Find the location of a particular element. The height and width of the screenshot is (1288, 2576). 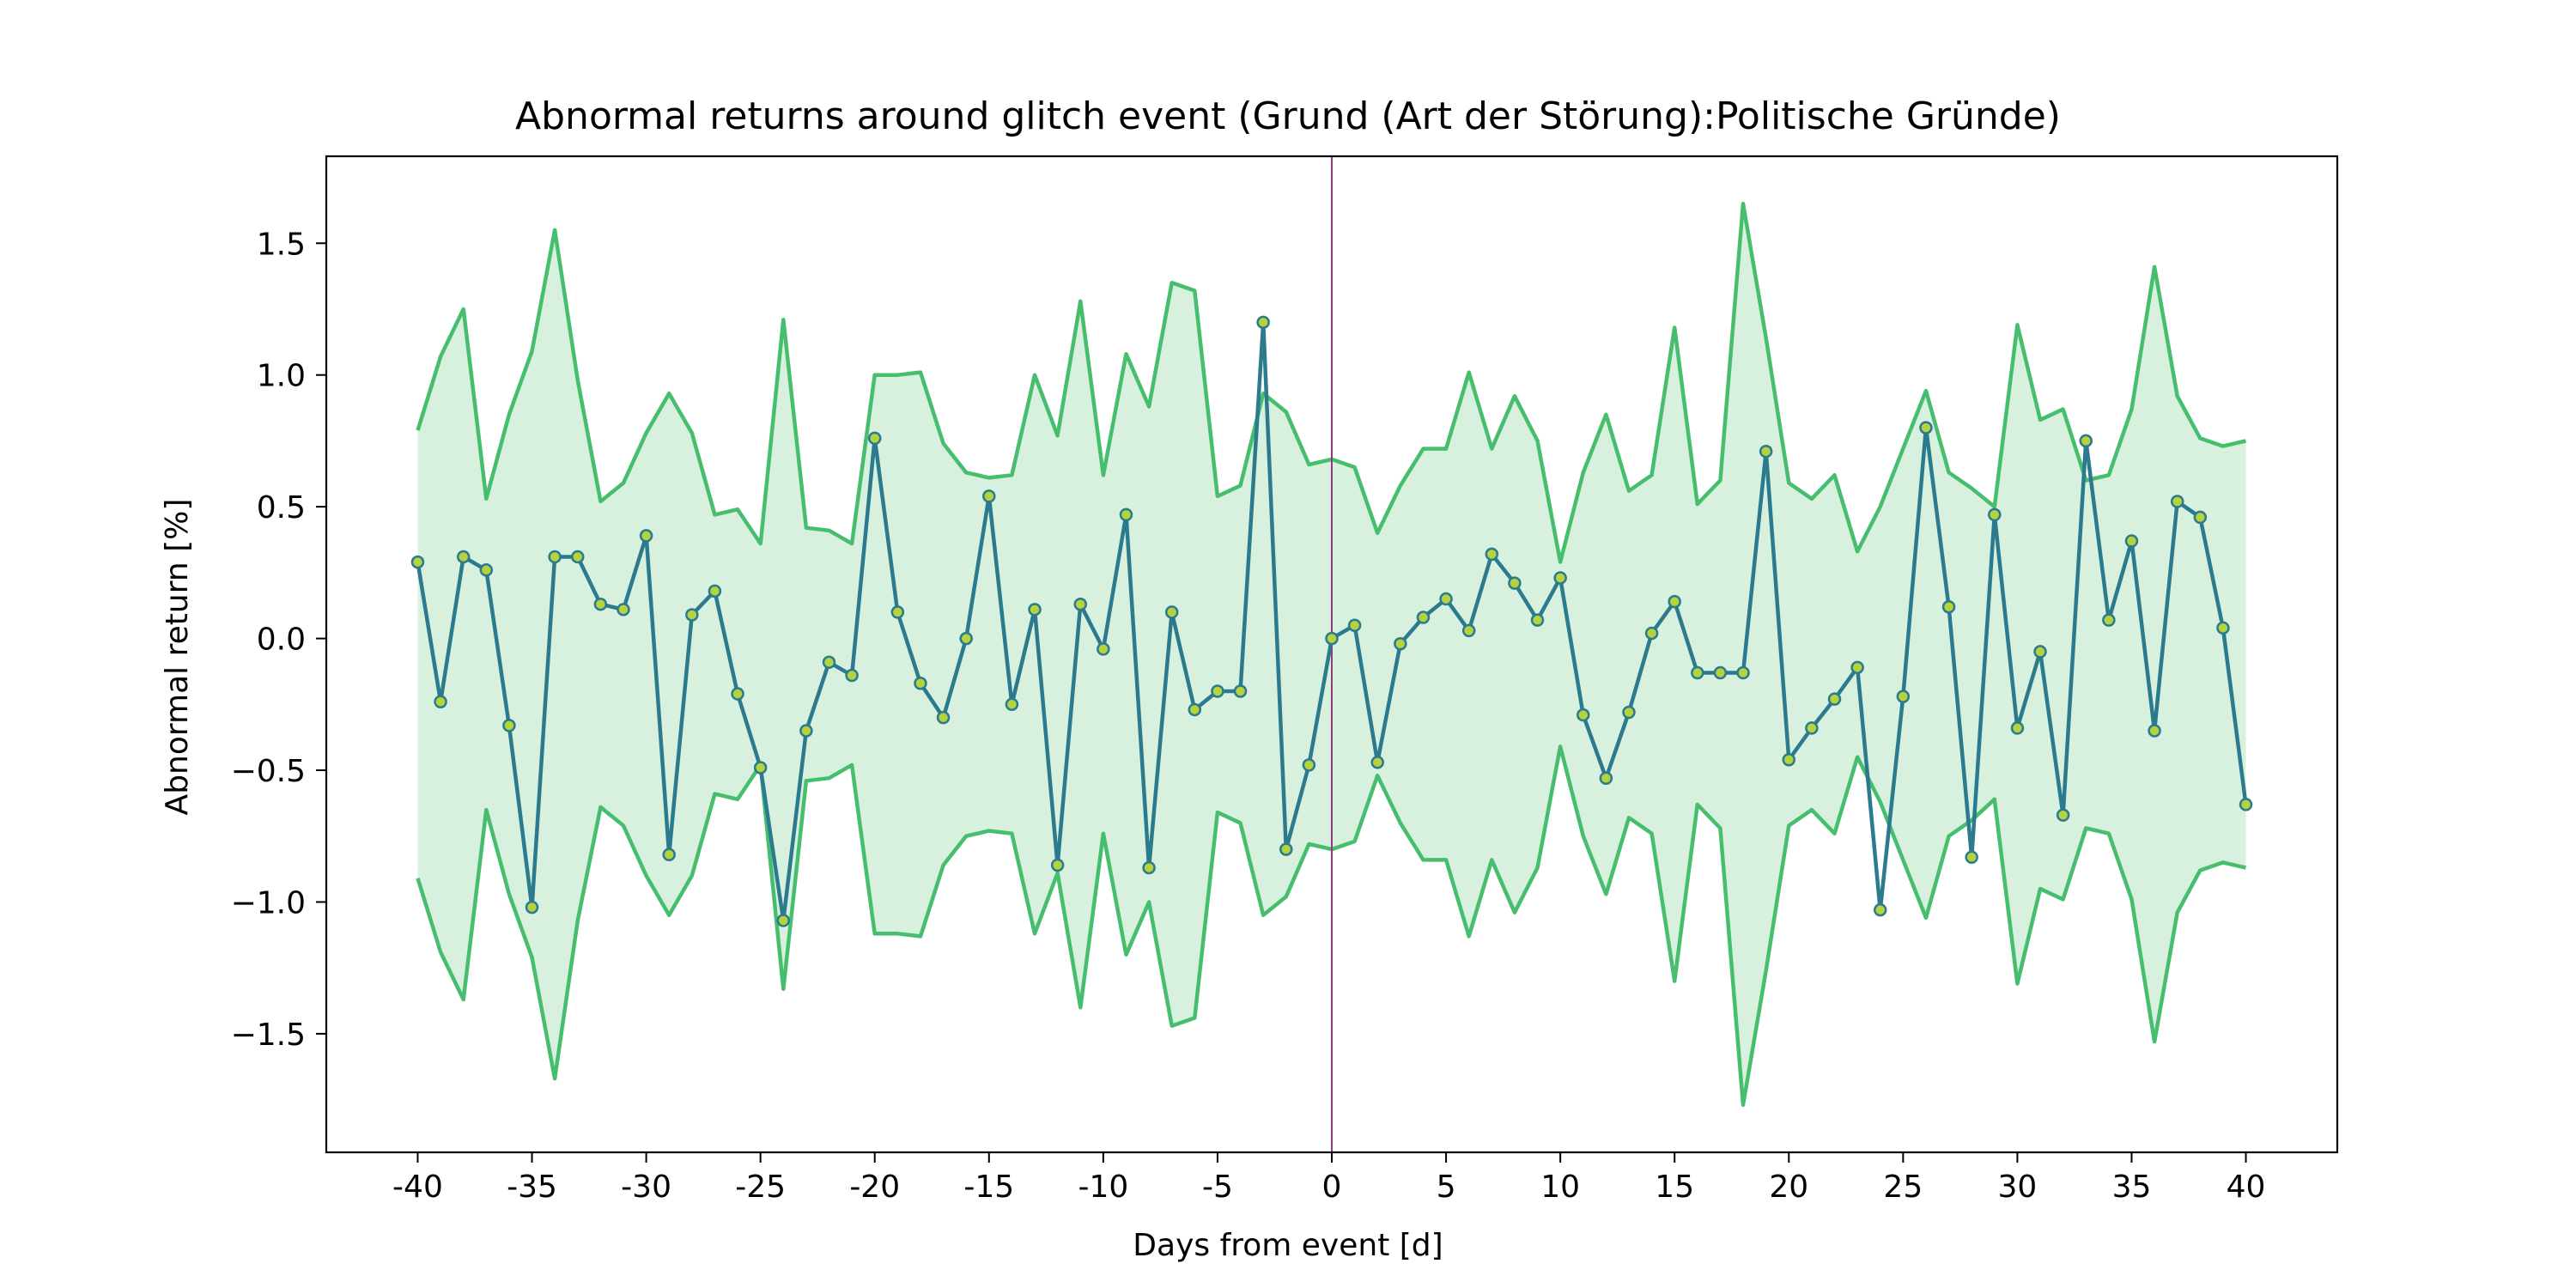

y-axis-title: Abnormal return [%] is located at coordinates (177, 658).